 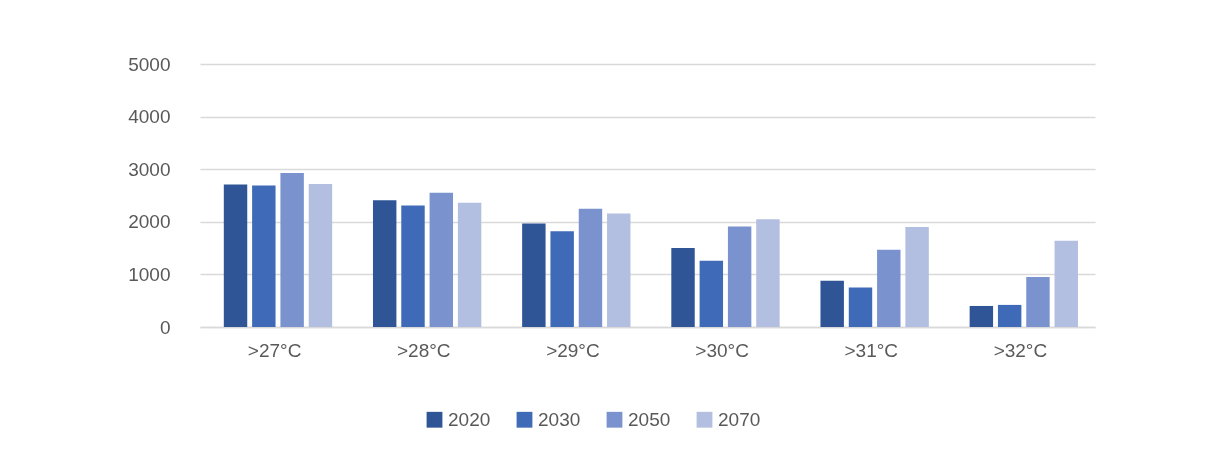 I want to click on legend-label: 2030, so click(x=559, y=419).